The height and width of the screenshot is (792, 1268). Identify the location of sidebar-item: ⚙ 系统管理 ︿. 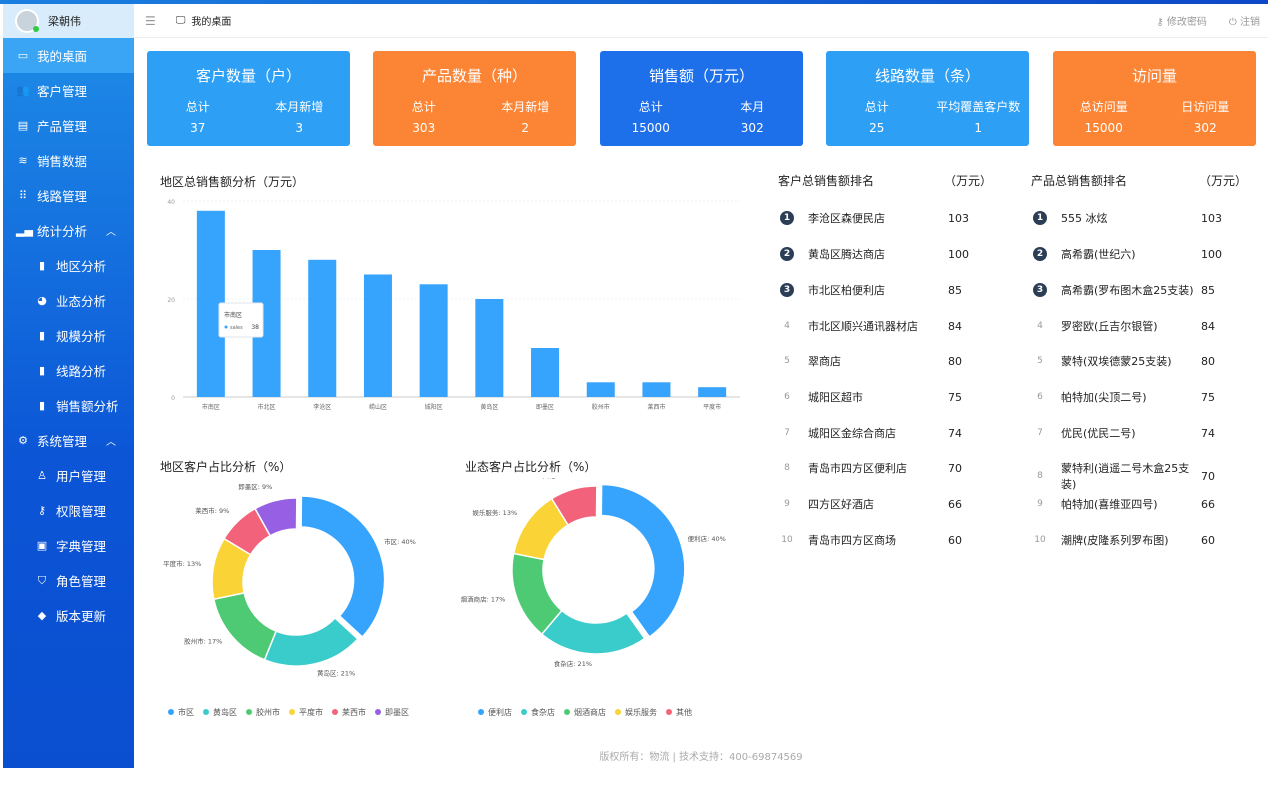
(68, 440).